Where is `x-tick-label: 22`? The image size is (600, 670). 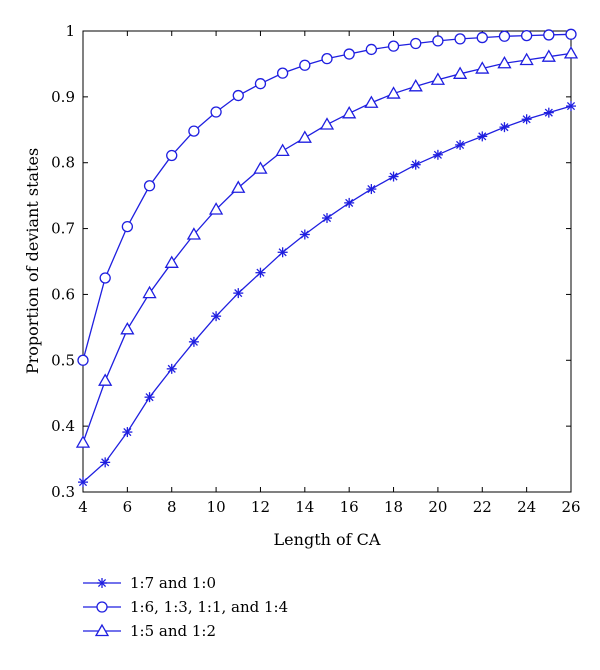
x-tick-label: 22 is located at coordinates (482, 507).